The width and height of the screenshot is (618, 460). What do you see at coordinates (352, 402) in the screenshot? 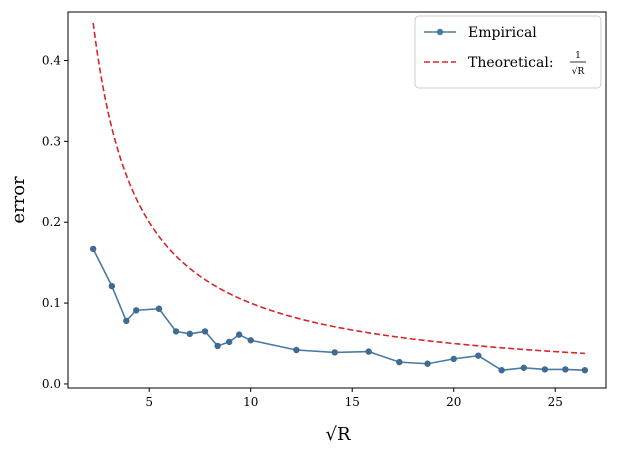
I see `x-tick-label: 15` at bounding box center [352, 402].